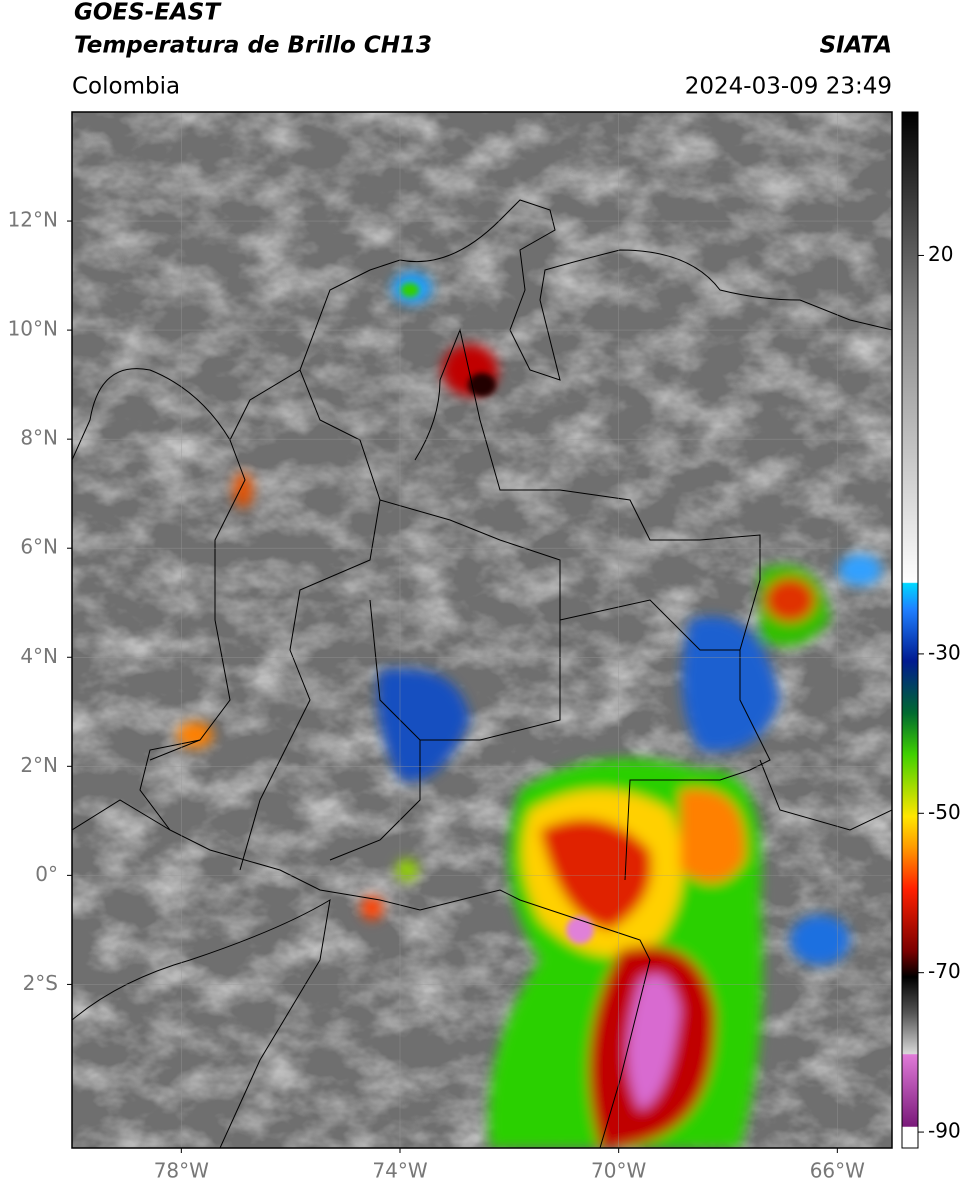 This screenshot has height=1194, width=966. I want to click on colorbar-tick-label: -90, so click(944, 1131).